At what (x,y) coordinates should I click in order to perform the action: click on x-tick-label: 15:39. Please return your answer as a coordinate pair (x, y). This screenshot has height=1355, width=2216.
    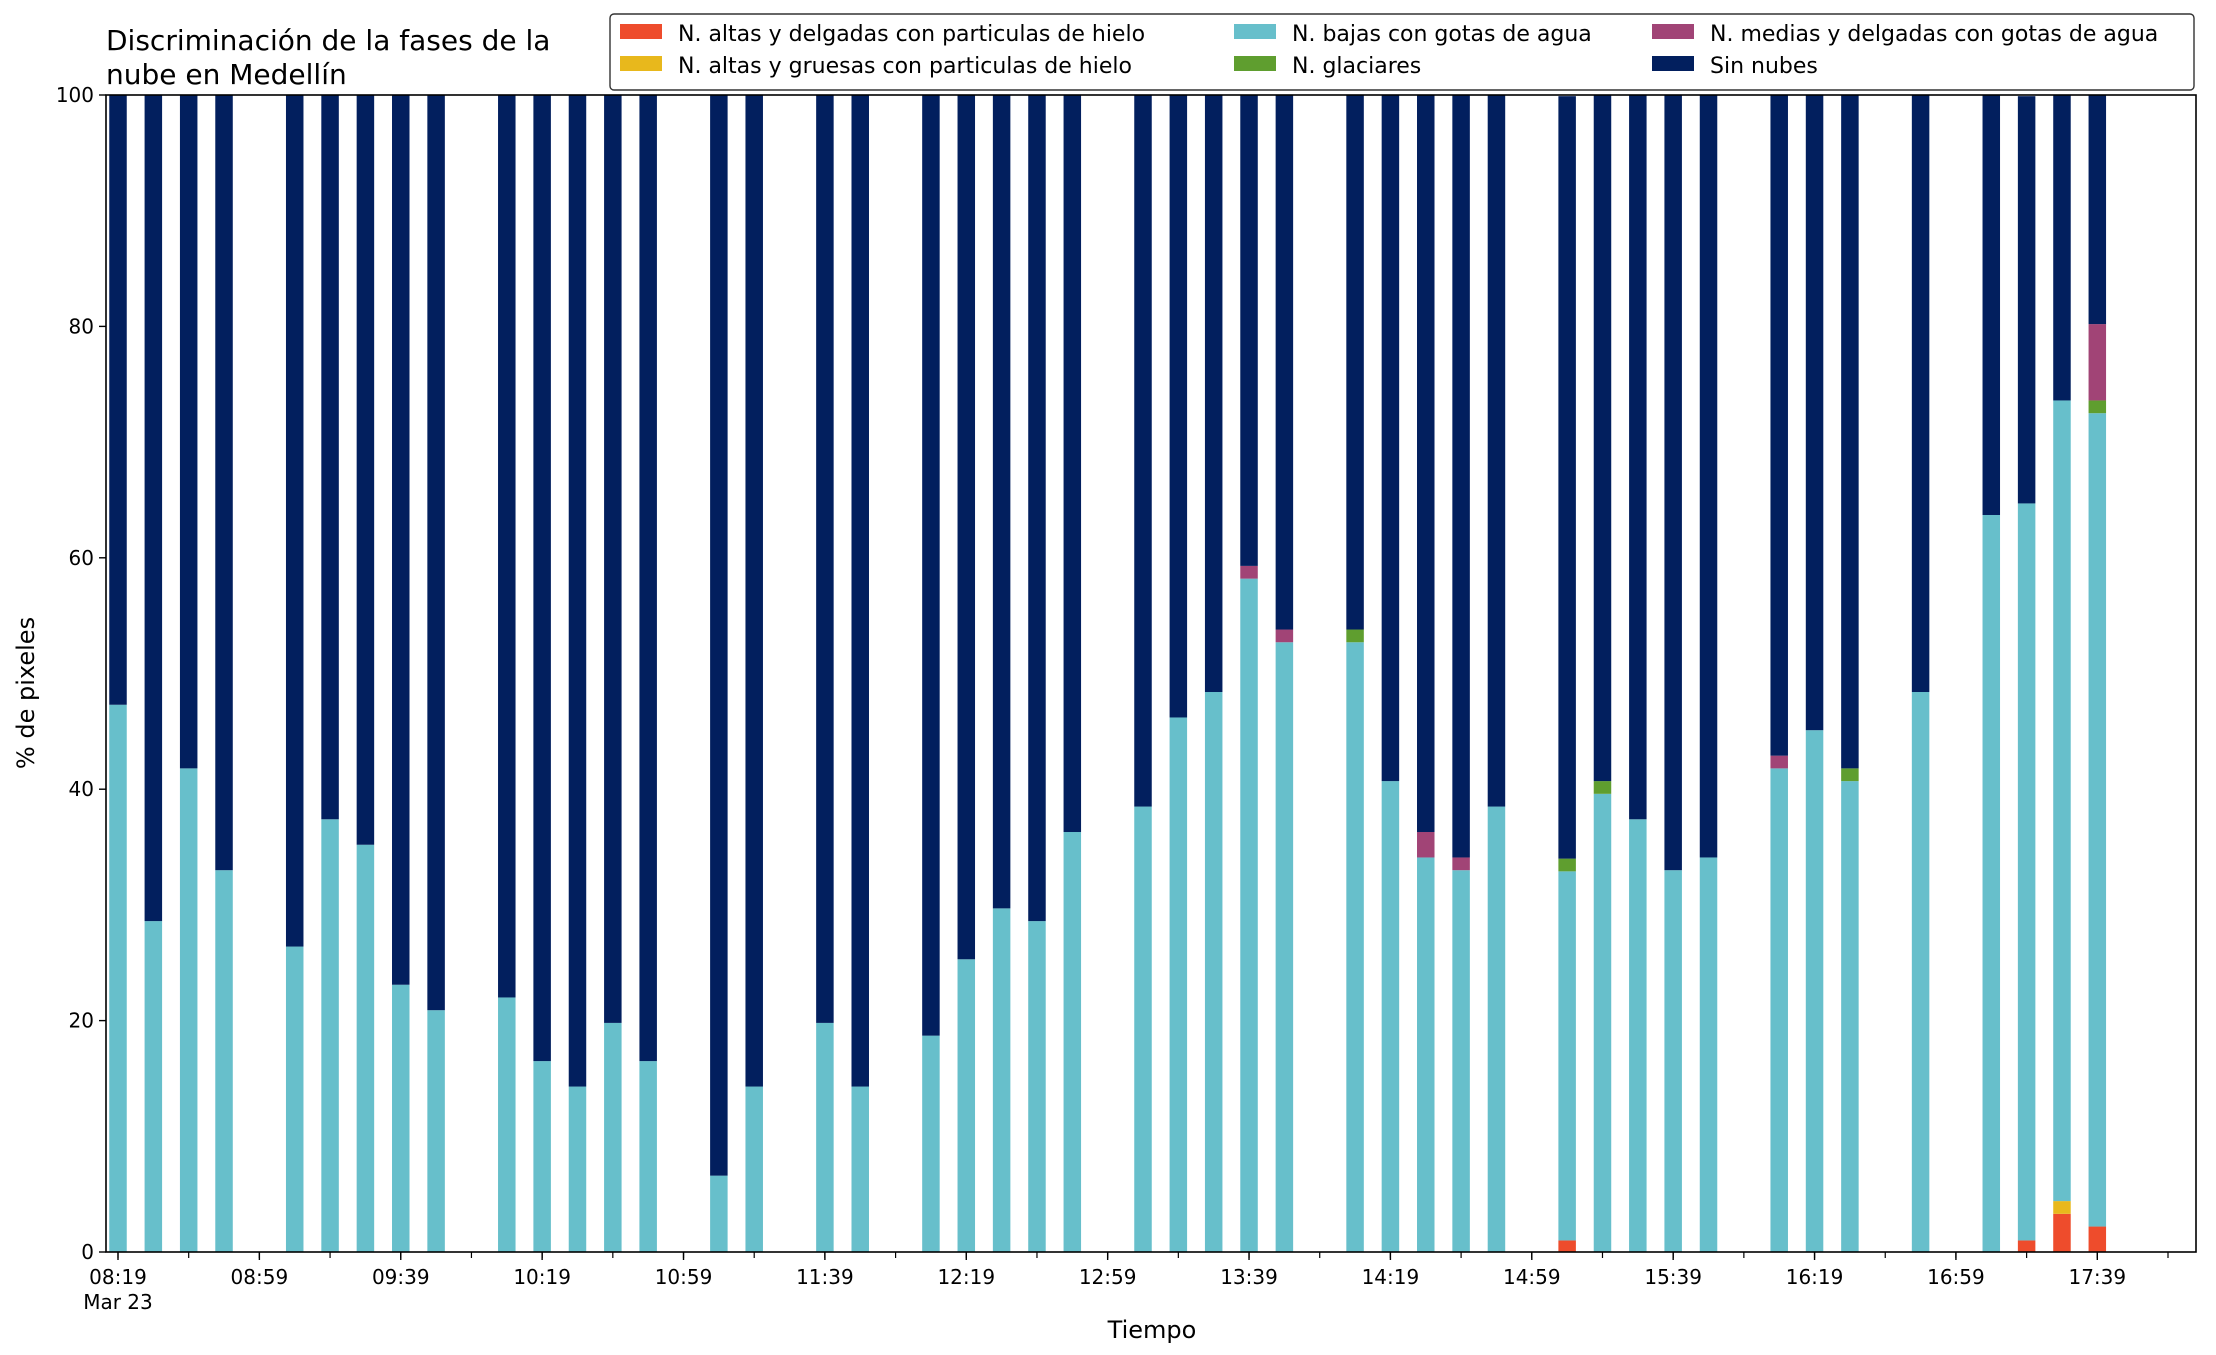
    Looking at the image, I should click on (1673, 1277).